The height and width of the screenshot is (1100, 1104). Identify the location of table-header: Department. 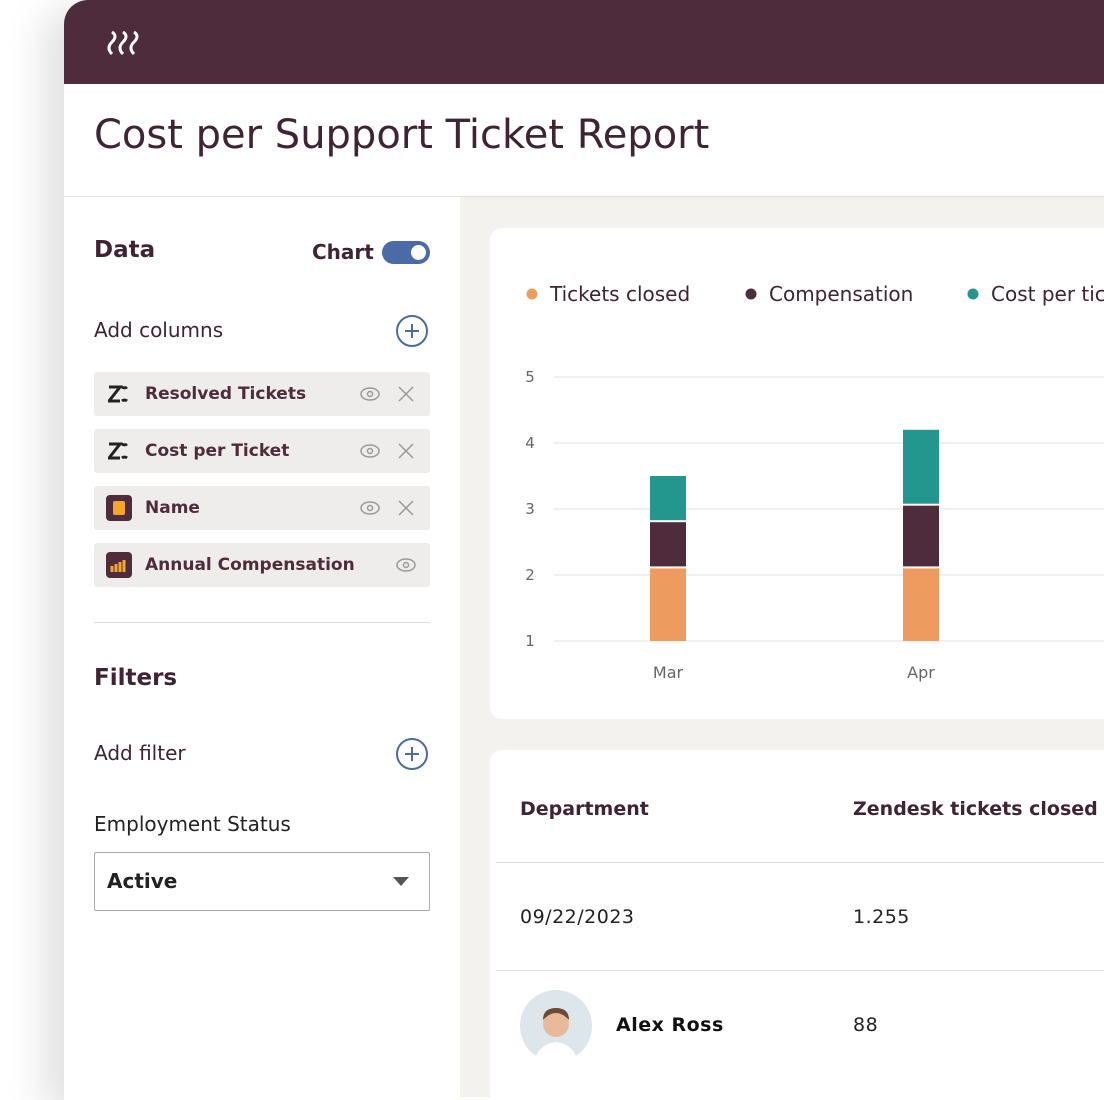
(584, 809).